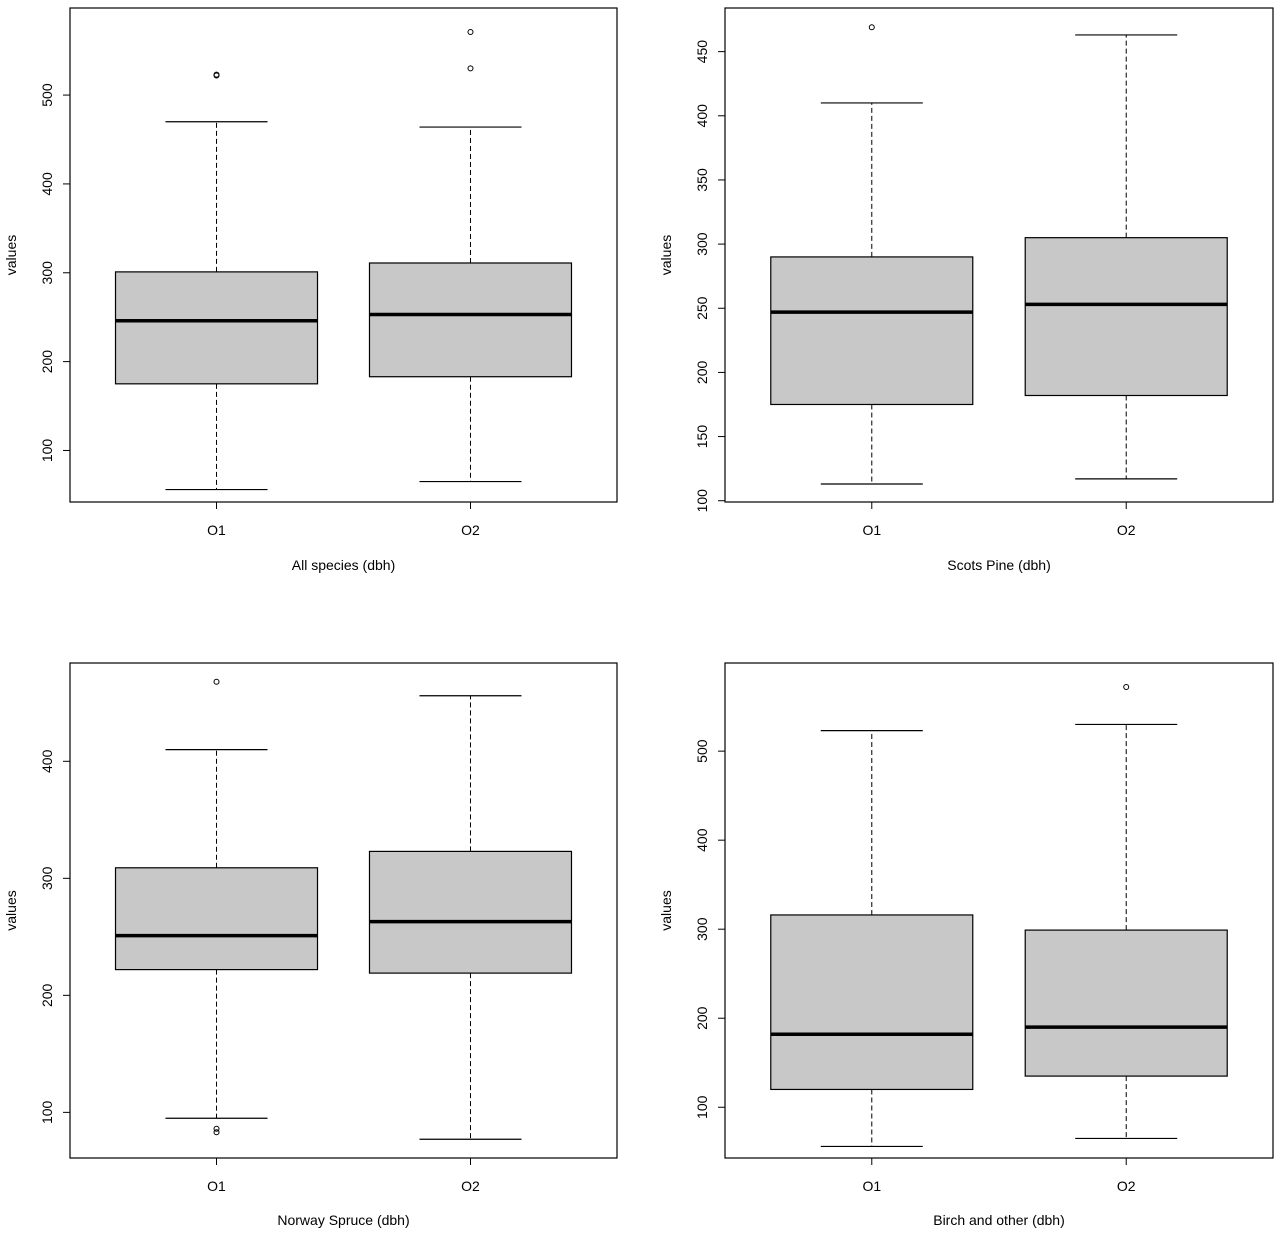 This screenshot has height=1235, width=1280. Describe the element at coordinates (343, 1220) in the screenshot. I see `x-axis-title: Norway Spruce (dbh)` at that location.